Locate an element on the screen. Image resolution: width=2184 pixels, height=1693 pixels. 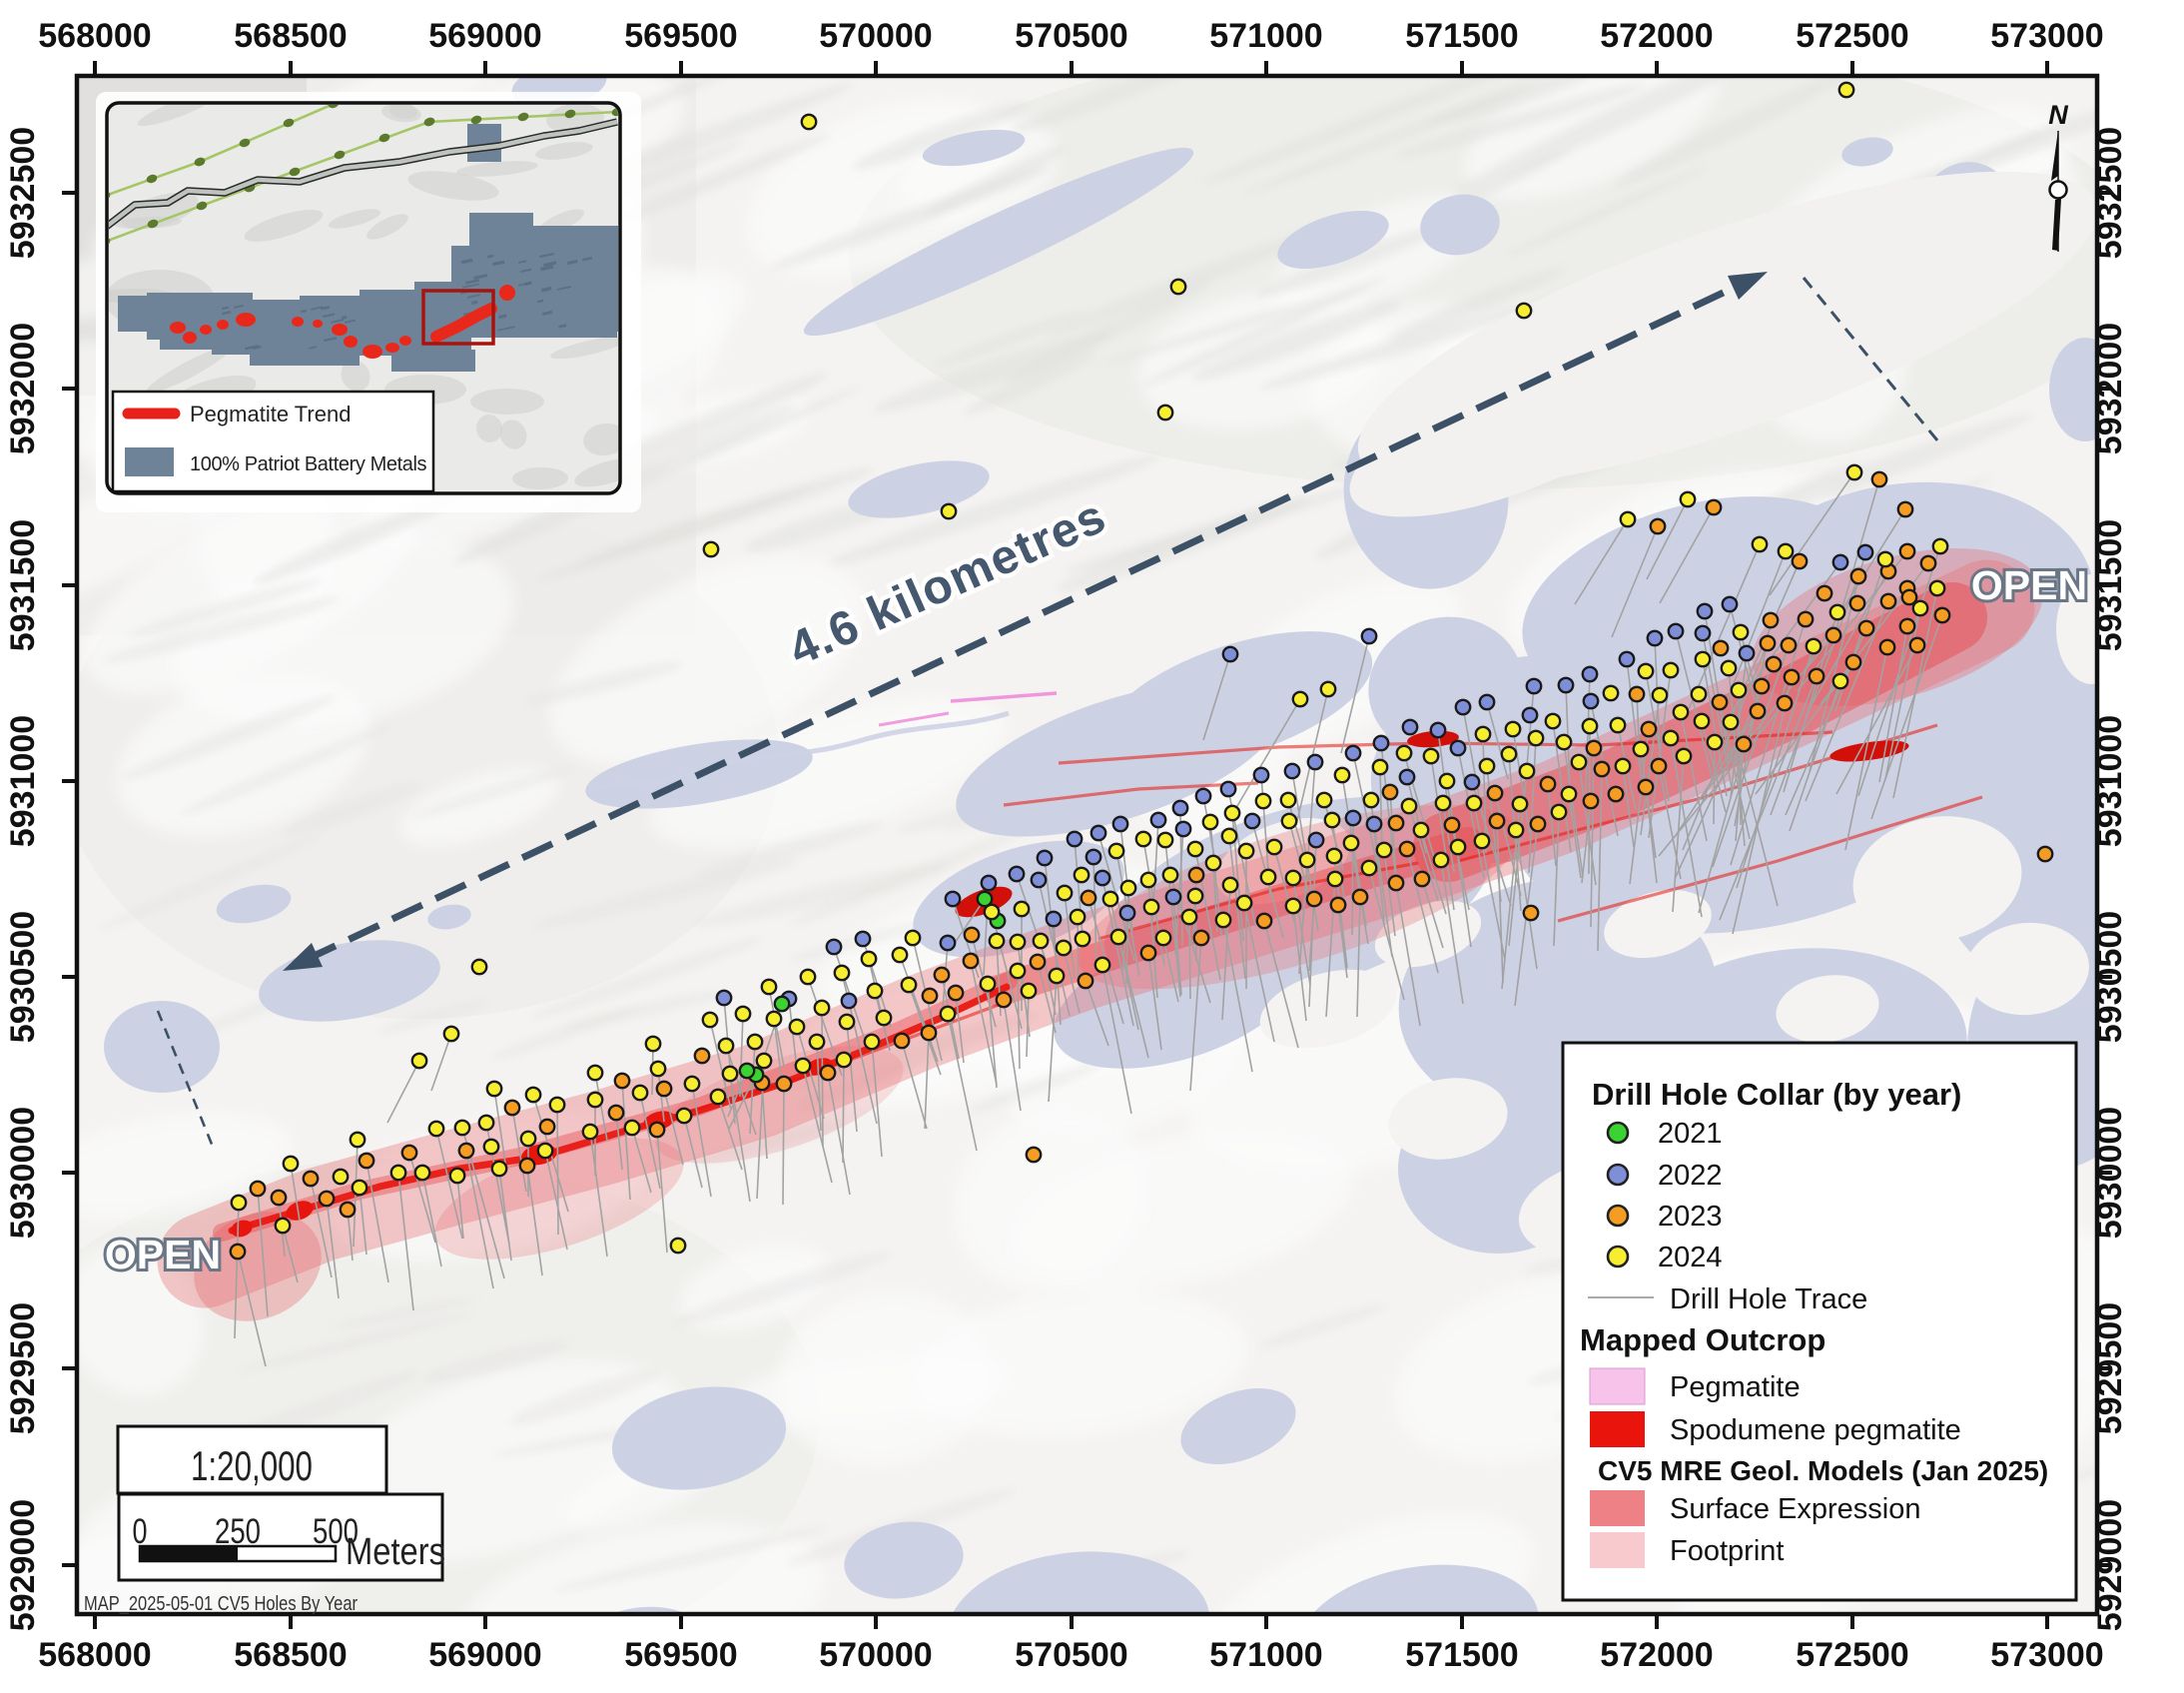
svg-text: 2023 is located at coordinates (1691, 1217).